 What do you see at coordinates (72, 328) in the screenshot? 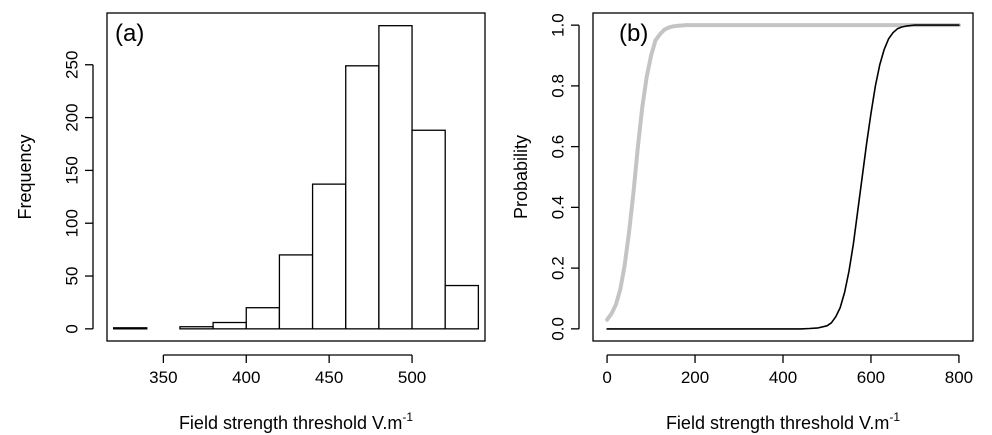
I see `y-tick-label: 0` at bounding box center [72, 328].